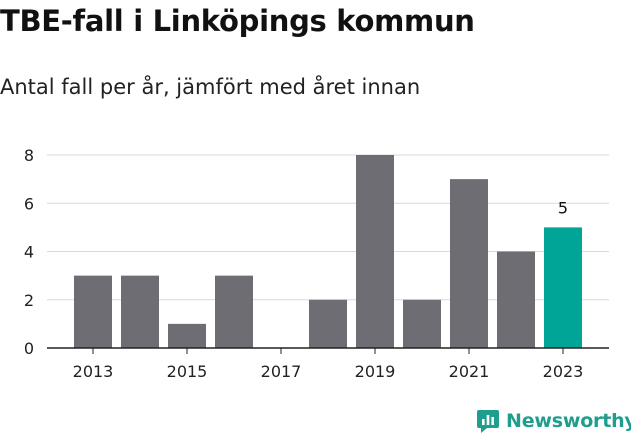 This screenshot has height=439, width=631. What do you see at coordinates (375, 251) in the screenshot?
I see `bar-2019` at bounding box center [375, 251].